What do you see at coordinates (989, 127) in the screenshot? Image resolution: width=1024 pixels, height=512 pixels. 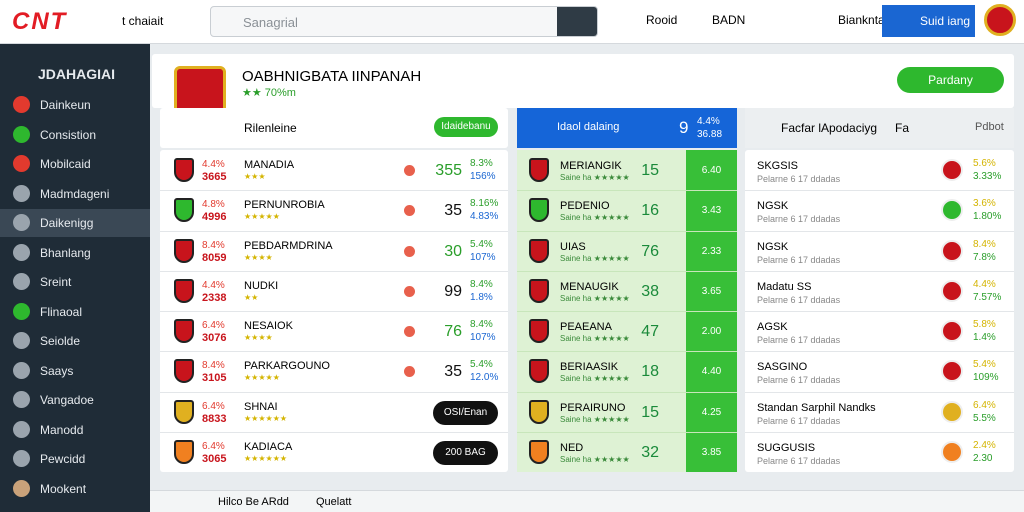 I see `factors-action: Pdbot` at bounding box center [989, 127].